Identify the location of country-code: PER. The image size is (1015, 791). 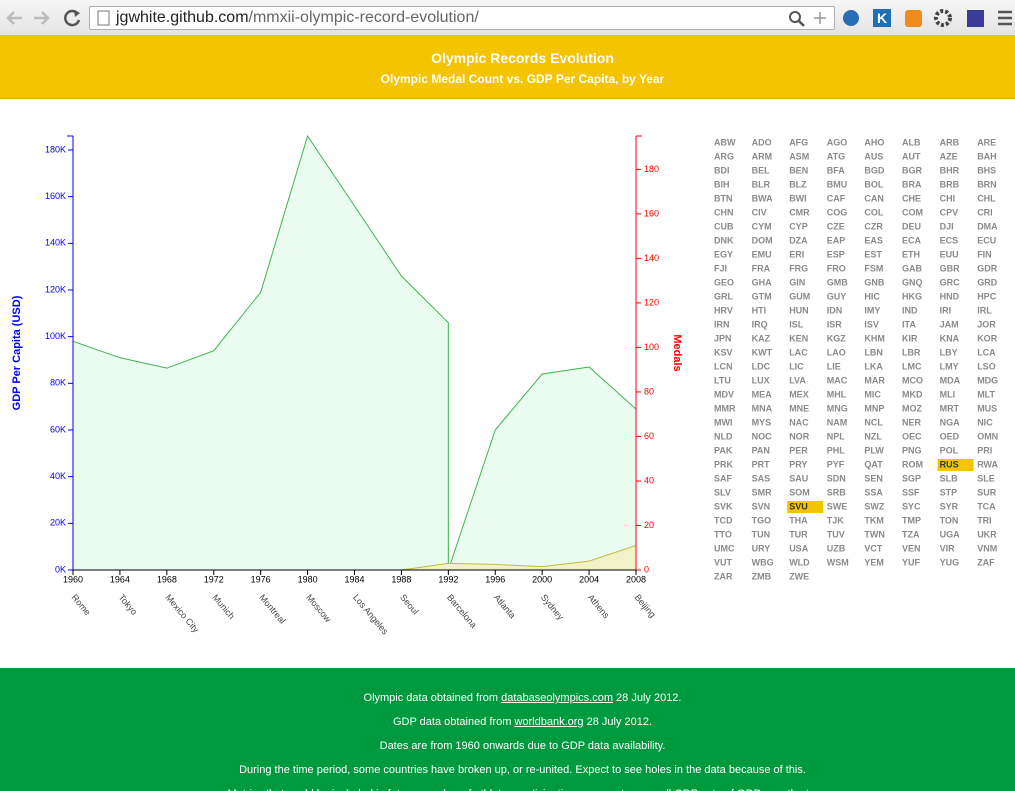
(798, 450).